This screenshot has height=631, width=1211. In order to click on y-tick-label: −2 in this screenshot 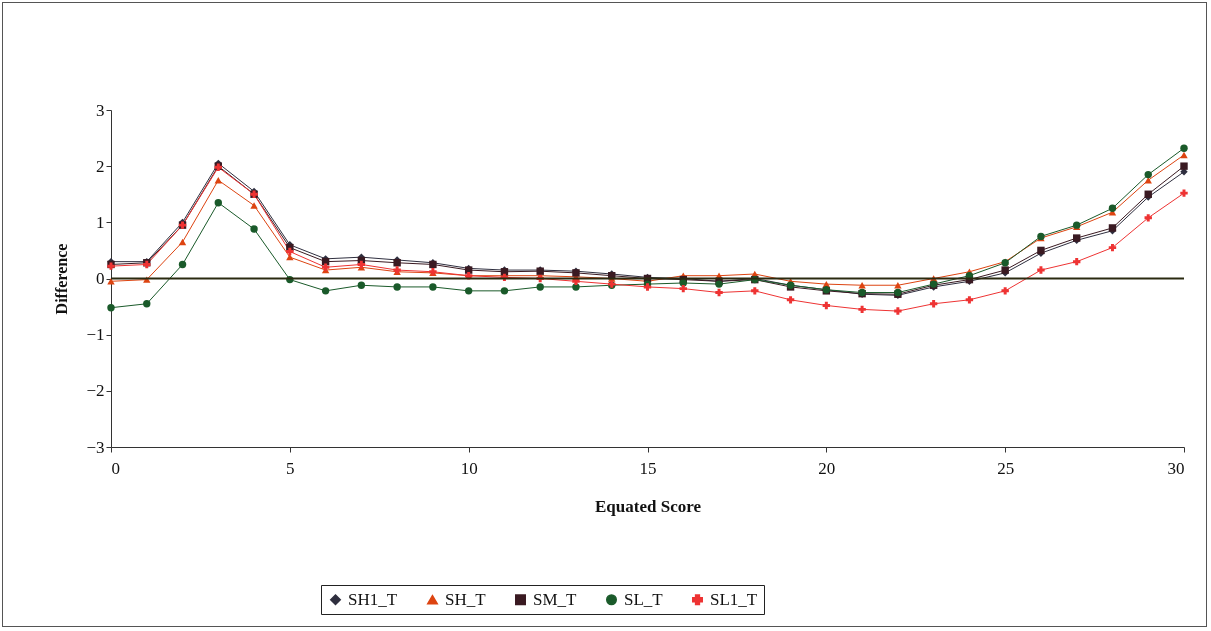, I will do `click(95, 391)`.